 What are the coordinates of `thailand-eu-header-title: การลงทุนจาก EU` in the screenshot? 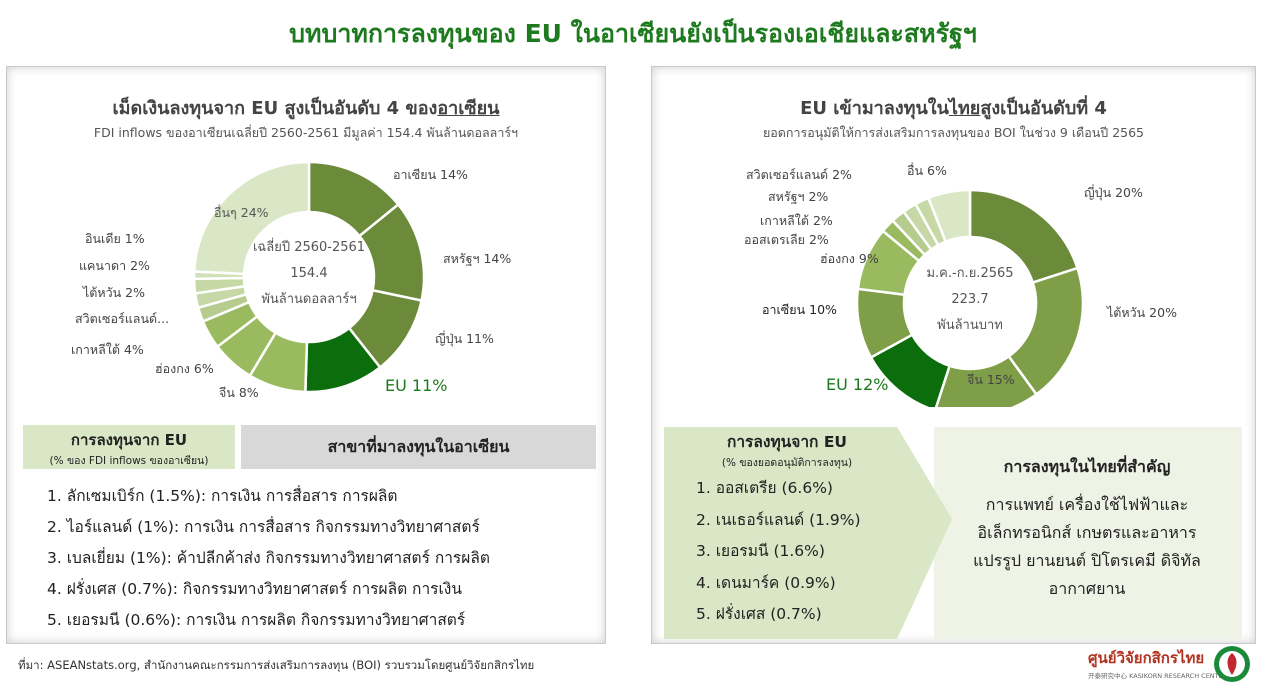 It's located at (787, 442).